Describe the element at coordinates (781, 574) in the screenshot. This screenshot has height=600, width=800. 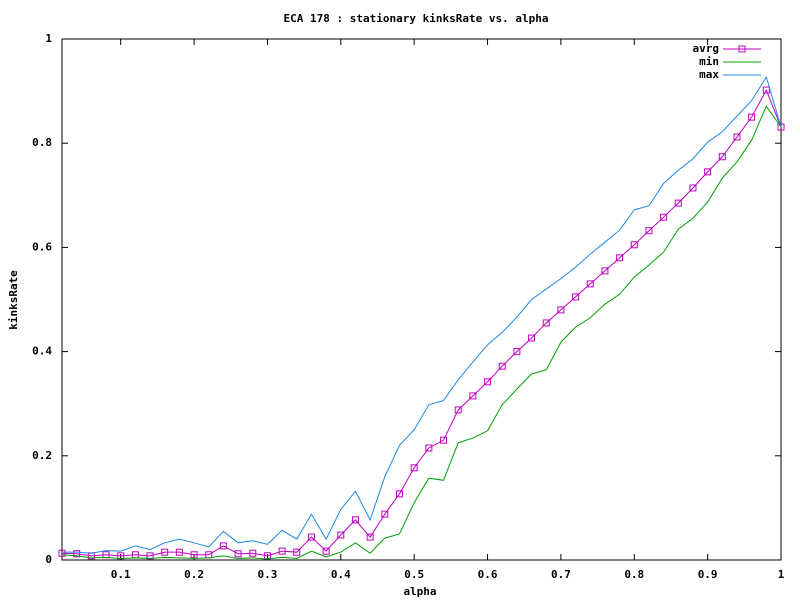
I see `x-tick-label: 1` at that location.